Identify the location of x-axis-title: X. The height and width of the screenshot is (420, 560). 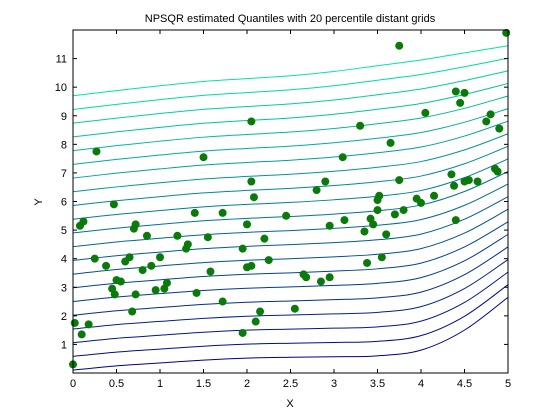
(290, 404).